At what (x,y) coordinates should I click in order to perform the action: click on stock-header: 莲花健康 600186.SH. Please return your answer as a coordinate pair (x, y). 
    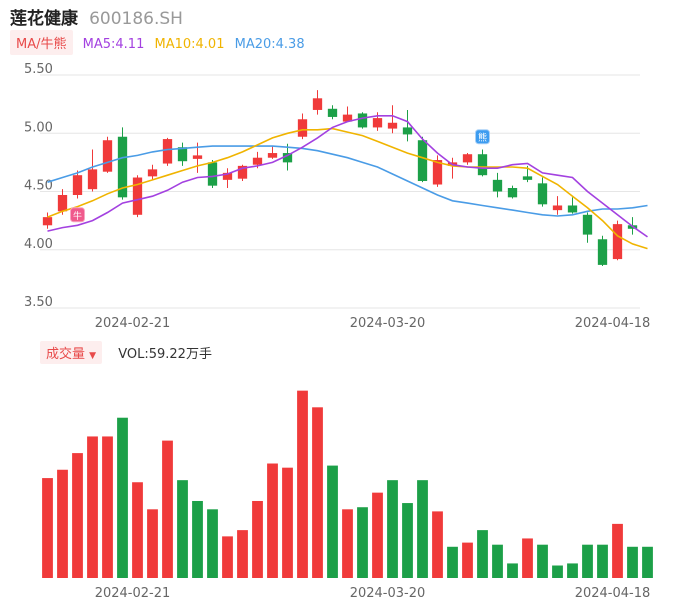
    Looking at the image, I should click on (96, 17).